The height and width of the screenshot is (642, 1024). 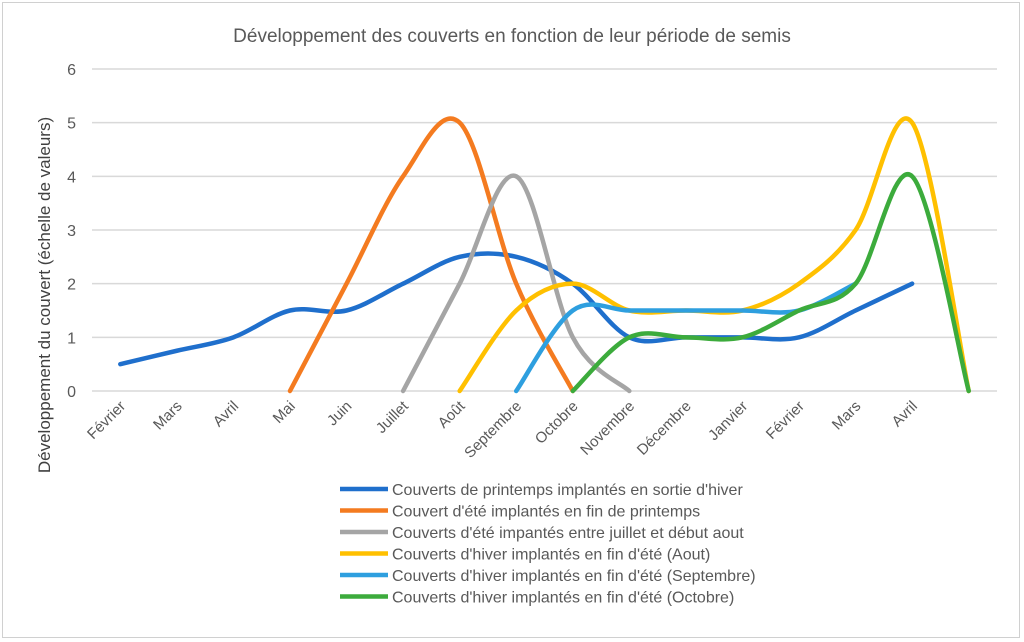 What do you see at coordinates (71, 70) in the screenshot?
I see `y-tick-label: 6` at bounding box center [71, 70].